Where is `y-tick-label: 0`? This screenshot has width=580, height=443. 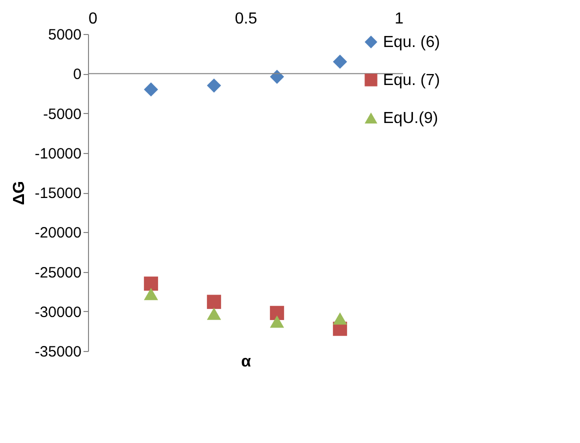 y-tick-label: 0 is located at coordinates (77, 75).